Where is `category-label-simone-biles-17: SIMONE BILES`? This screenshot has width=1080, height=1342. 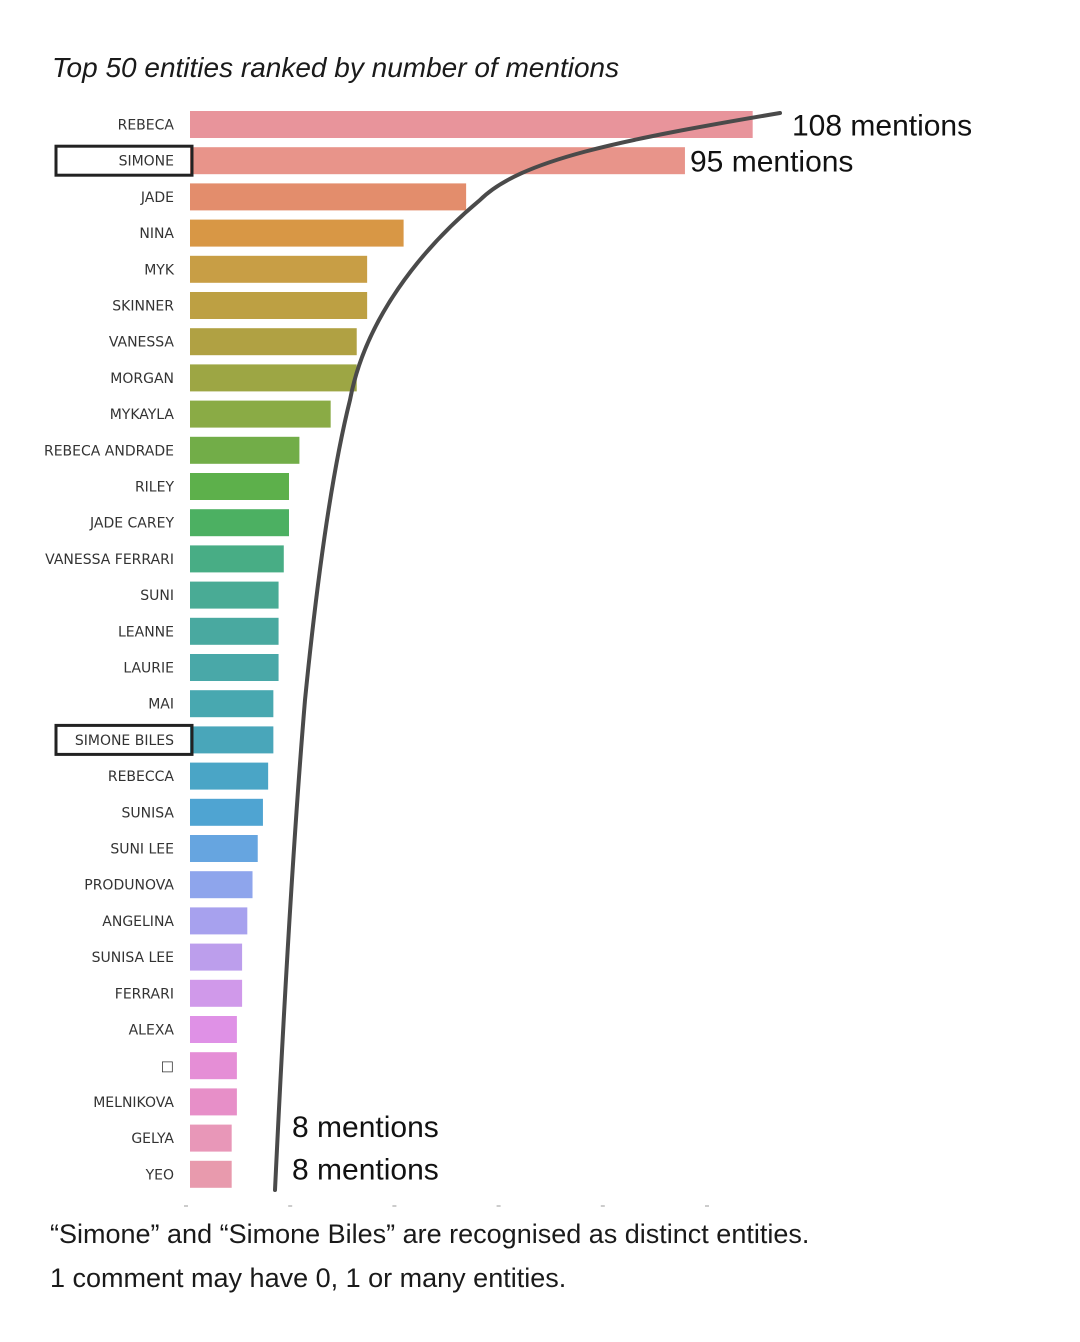 category-label-simone-biles-17: SIMONE BILES is located at coordinates (124, 741).